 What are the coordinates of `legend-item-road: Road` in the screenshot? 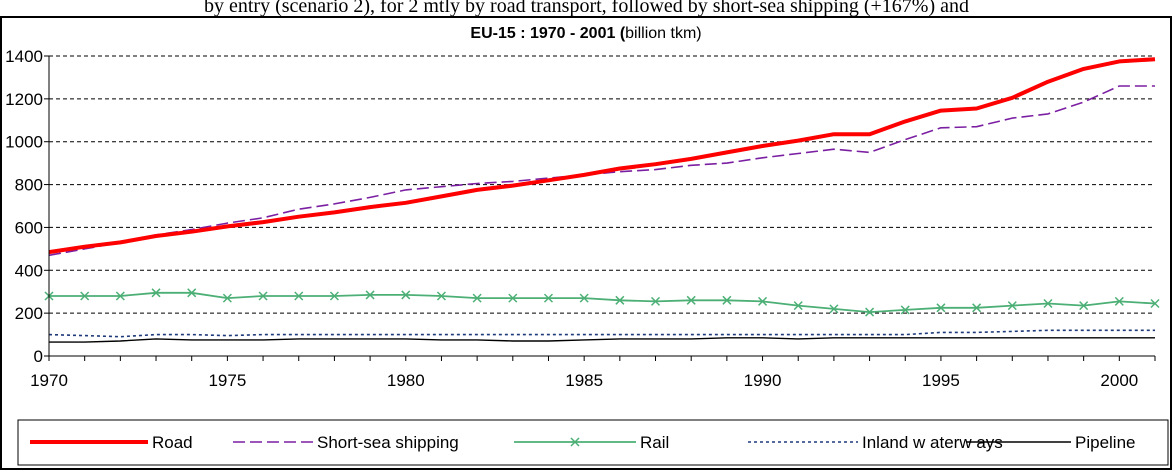 It's located at (111, 442).